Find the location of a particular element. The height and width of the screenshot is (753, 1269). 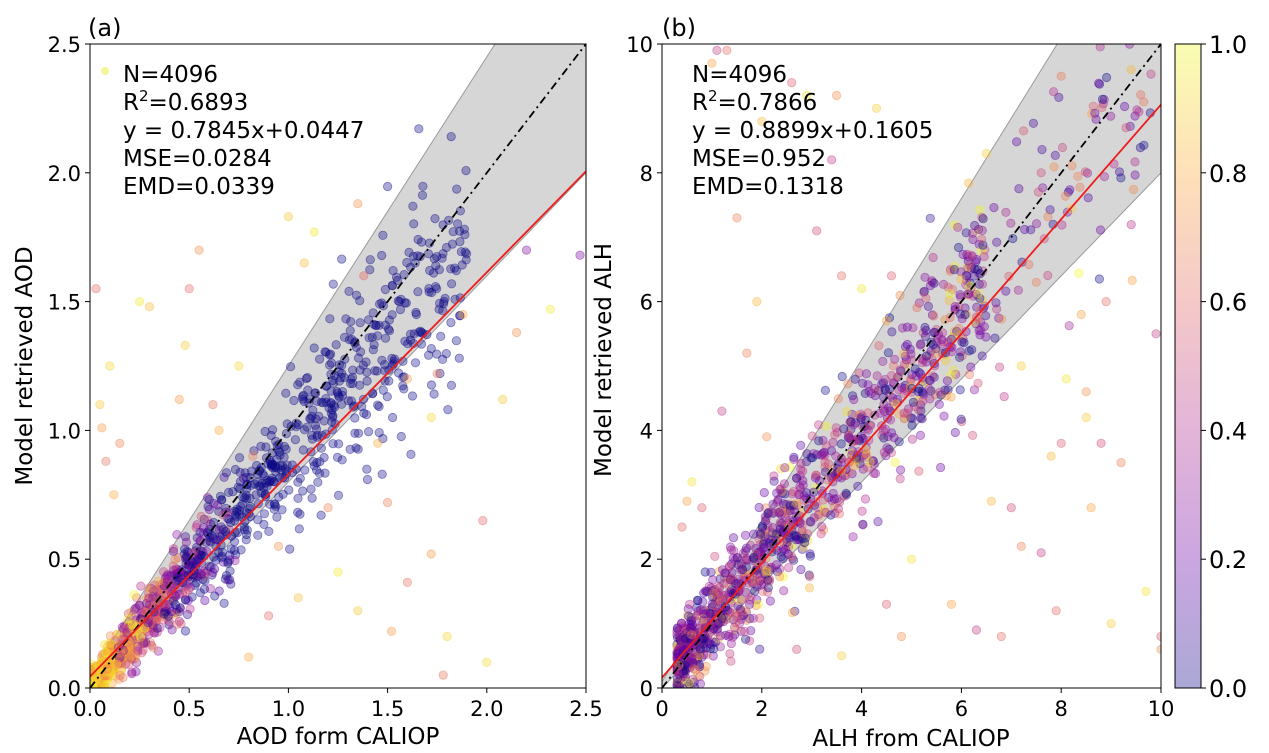

panel-a-stat-emd: EMD=0.0339 is located at coordinates (199, 187).